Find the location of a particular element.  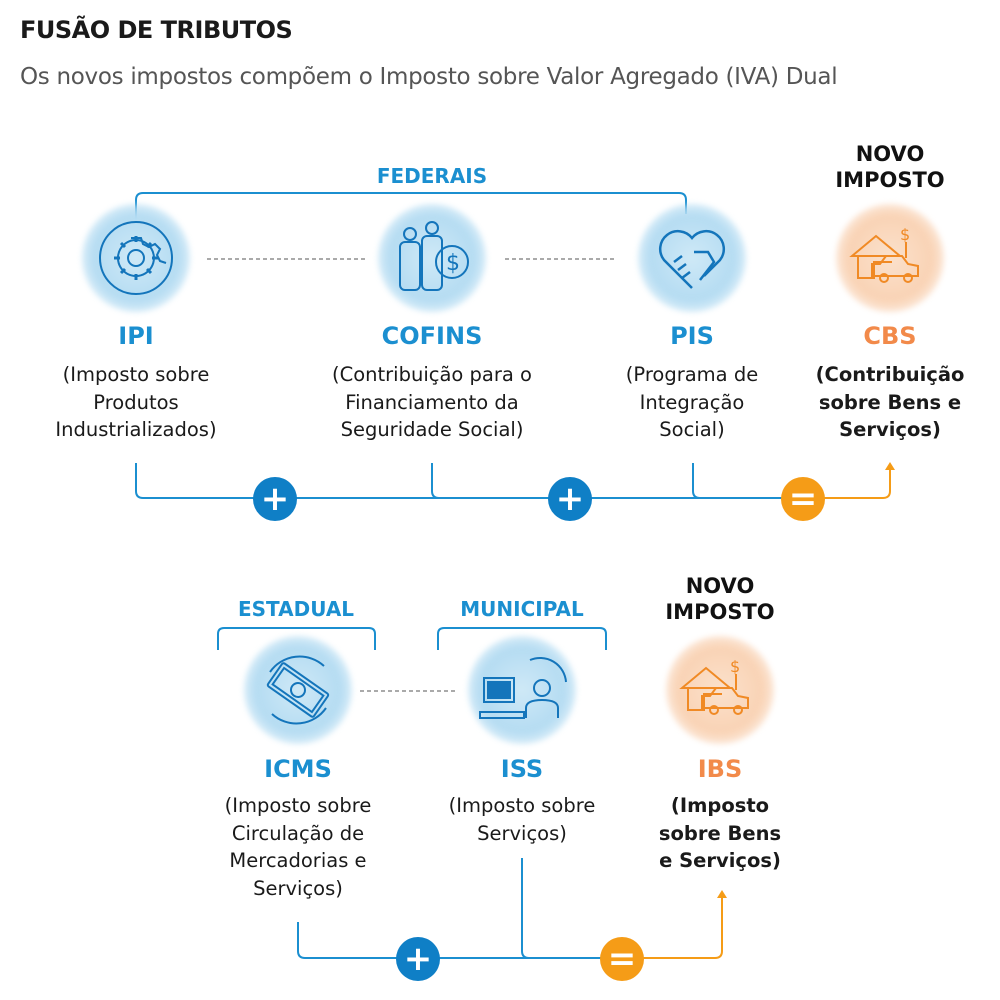

federal-sum-line is located at coordinates (469, 481).